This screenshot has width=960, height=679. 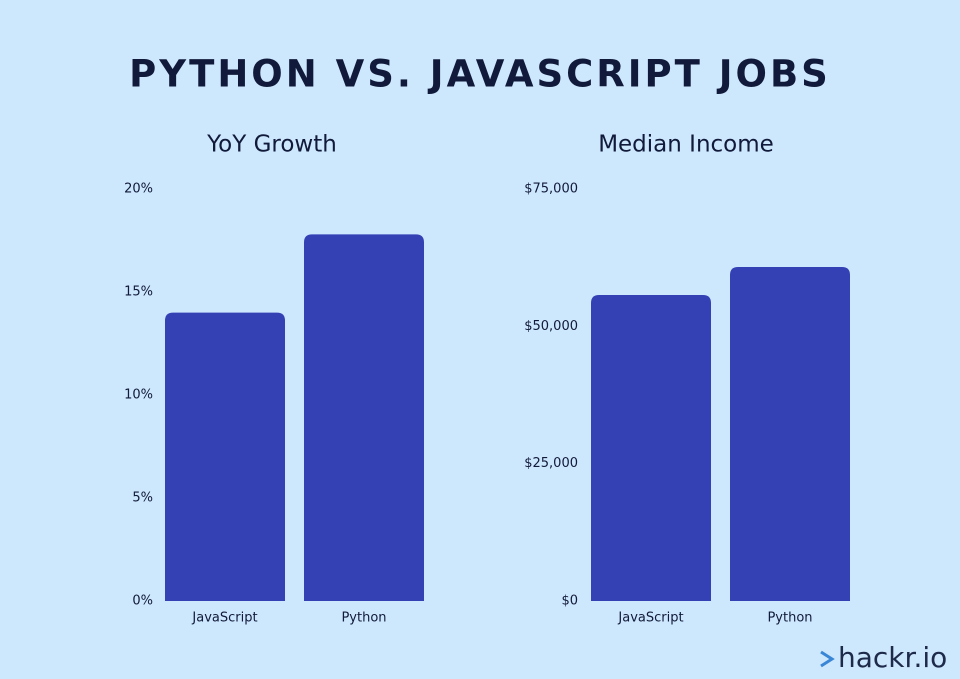 I want to click on y-tick-label: 5%, so click(x=142, y=498).